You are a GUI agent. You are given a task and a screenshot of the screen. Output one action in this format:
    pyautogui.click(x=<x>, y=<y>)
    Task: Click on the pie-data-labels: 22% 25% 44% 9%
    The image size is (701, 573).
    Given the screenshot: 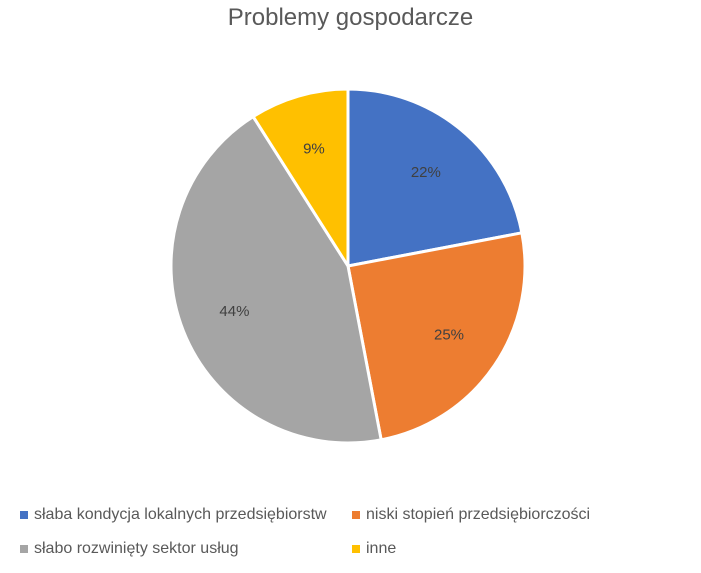 What is the action you would take?
    pyautogui.click(x=341, y=242)
    